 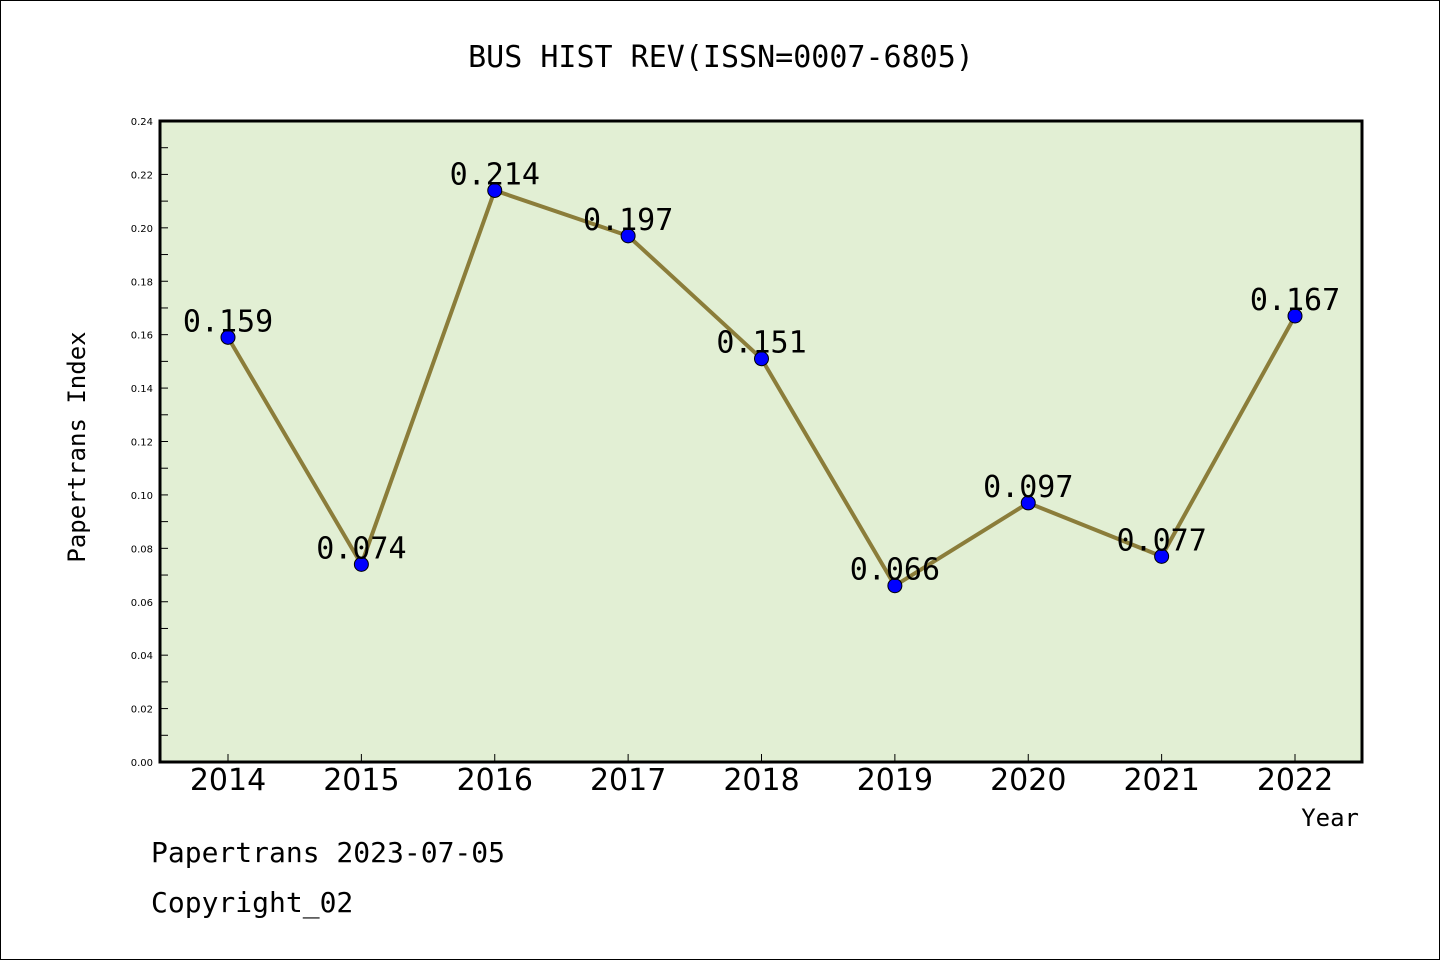 What do you see at coordinates (1161, 540) in the screenshot?
I see `data-label: 0.077` at bounding box center [1161, 540].